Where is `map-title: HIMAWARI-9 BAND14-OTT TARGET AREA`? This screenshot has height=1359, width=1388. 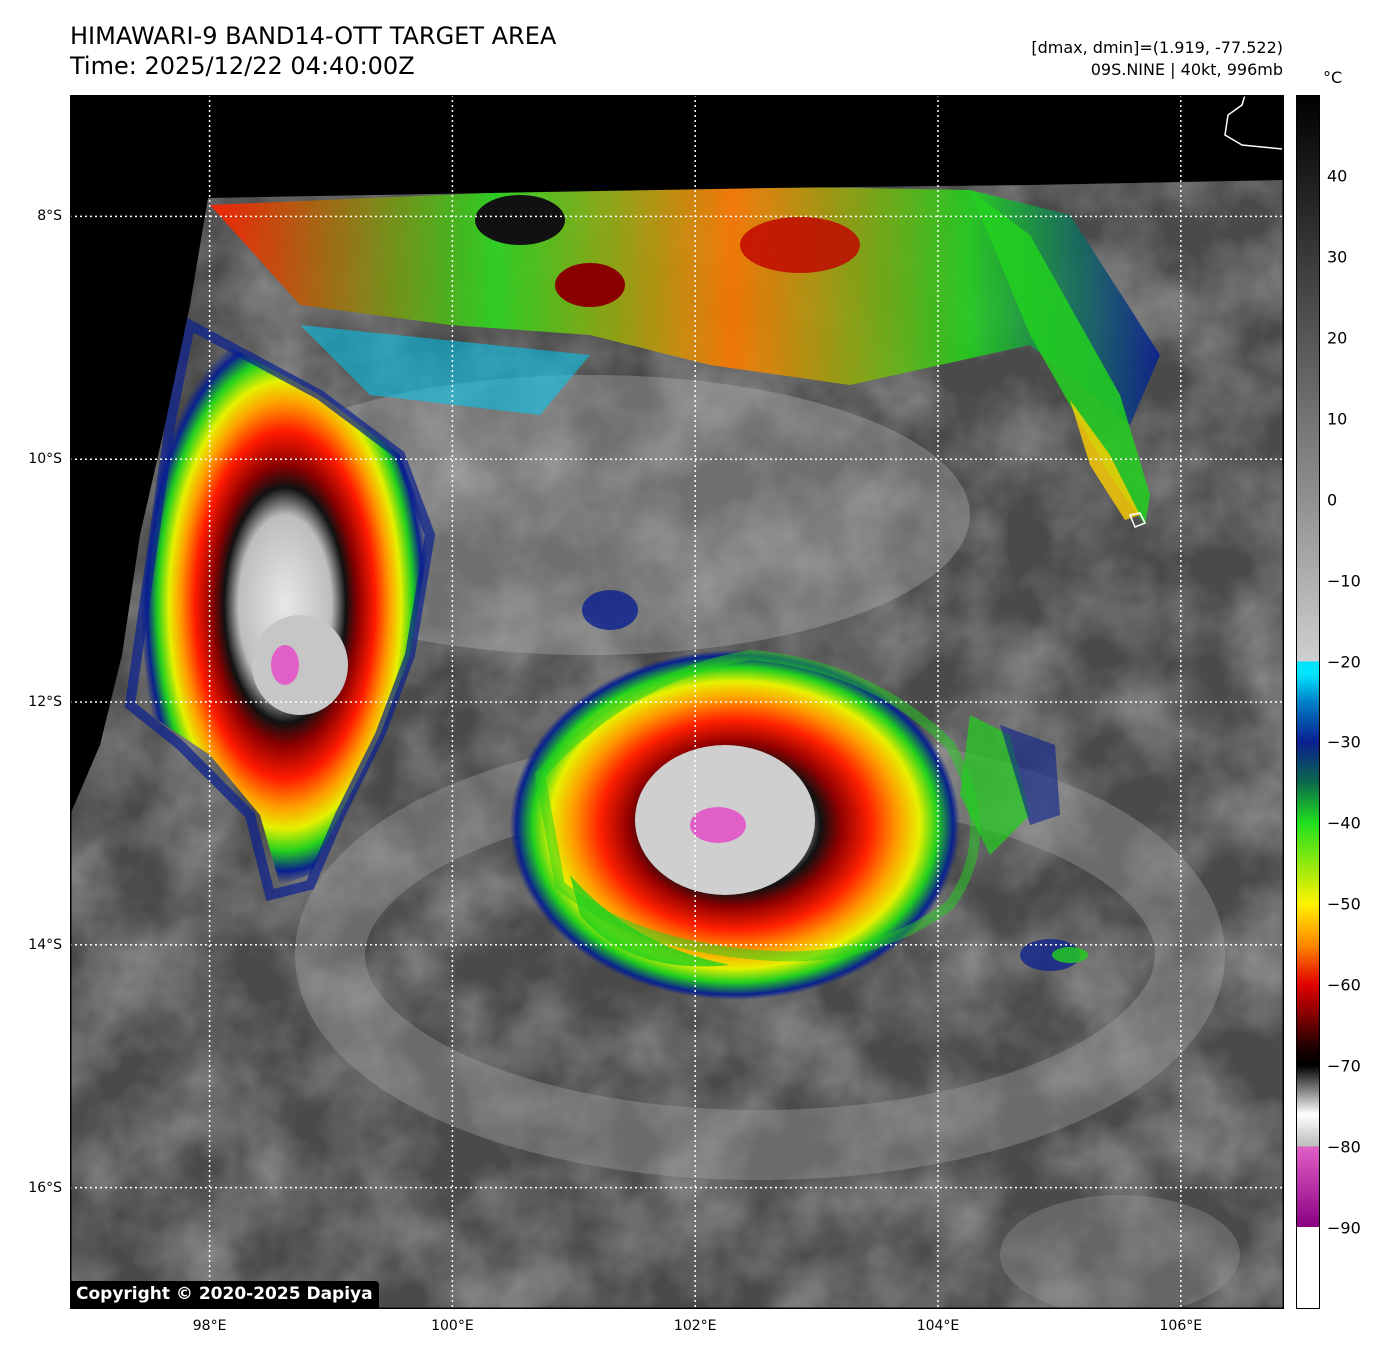
map-title: HIMAWARI-9 BAND14-OTT TARGET AREA is located at coordinates (313, 36).